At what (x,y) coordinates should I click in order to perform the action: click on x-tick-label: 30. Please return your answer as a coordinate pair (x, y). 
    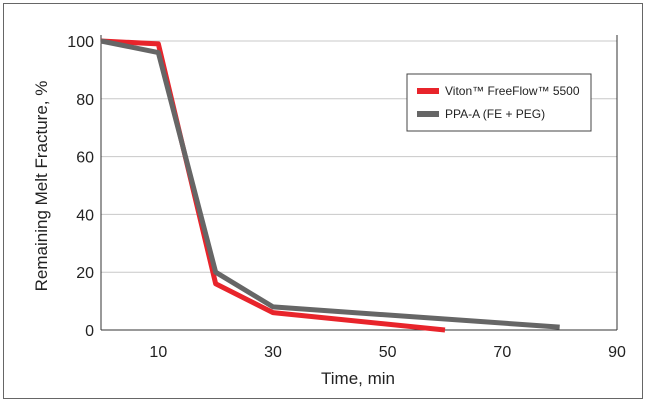
    Looking at the image, I should click on (273, 352).